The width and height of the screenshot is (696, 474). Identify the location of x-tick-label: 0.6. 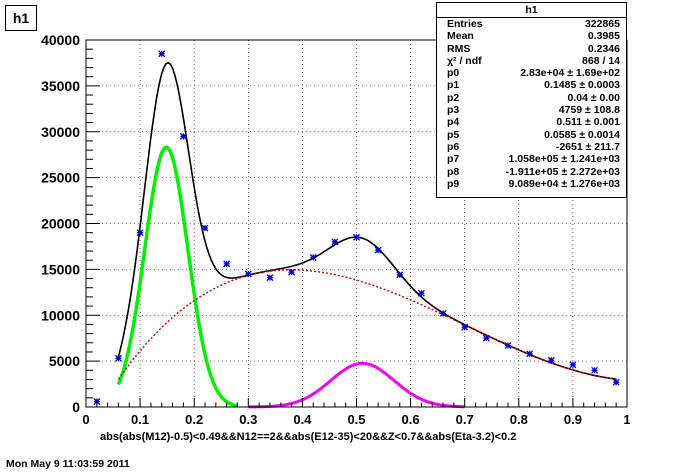
(411, 419).